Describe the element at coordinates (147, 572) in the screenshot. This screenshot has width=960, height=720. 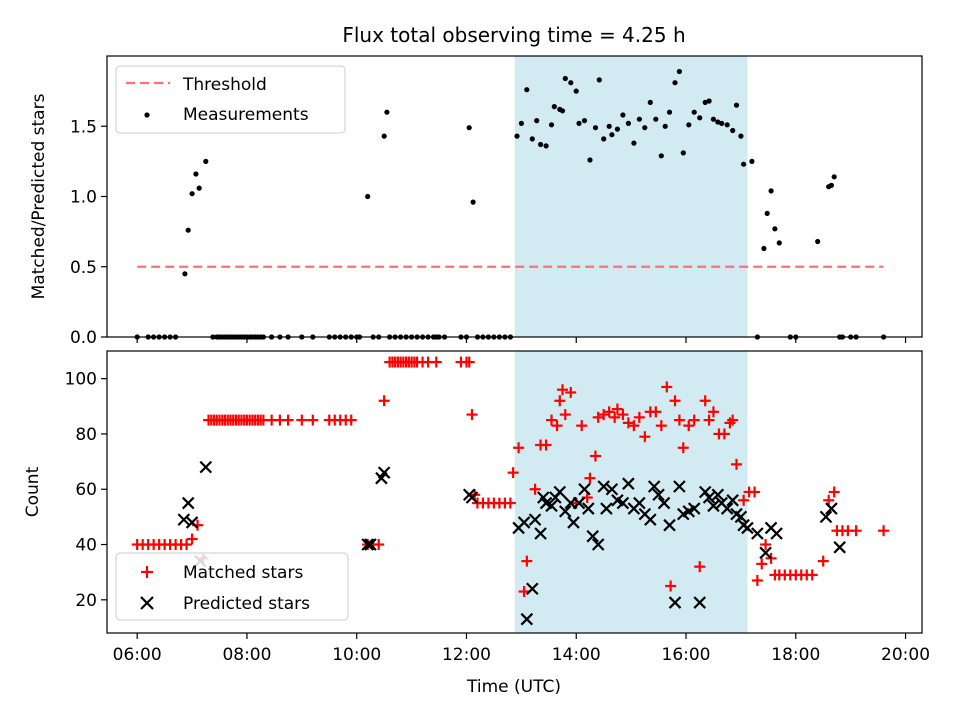
I see `legend-matched-swatch` at that location.